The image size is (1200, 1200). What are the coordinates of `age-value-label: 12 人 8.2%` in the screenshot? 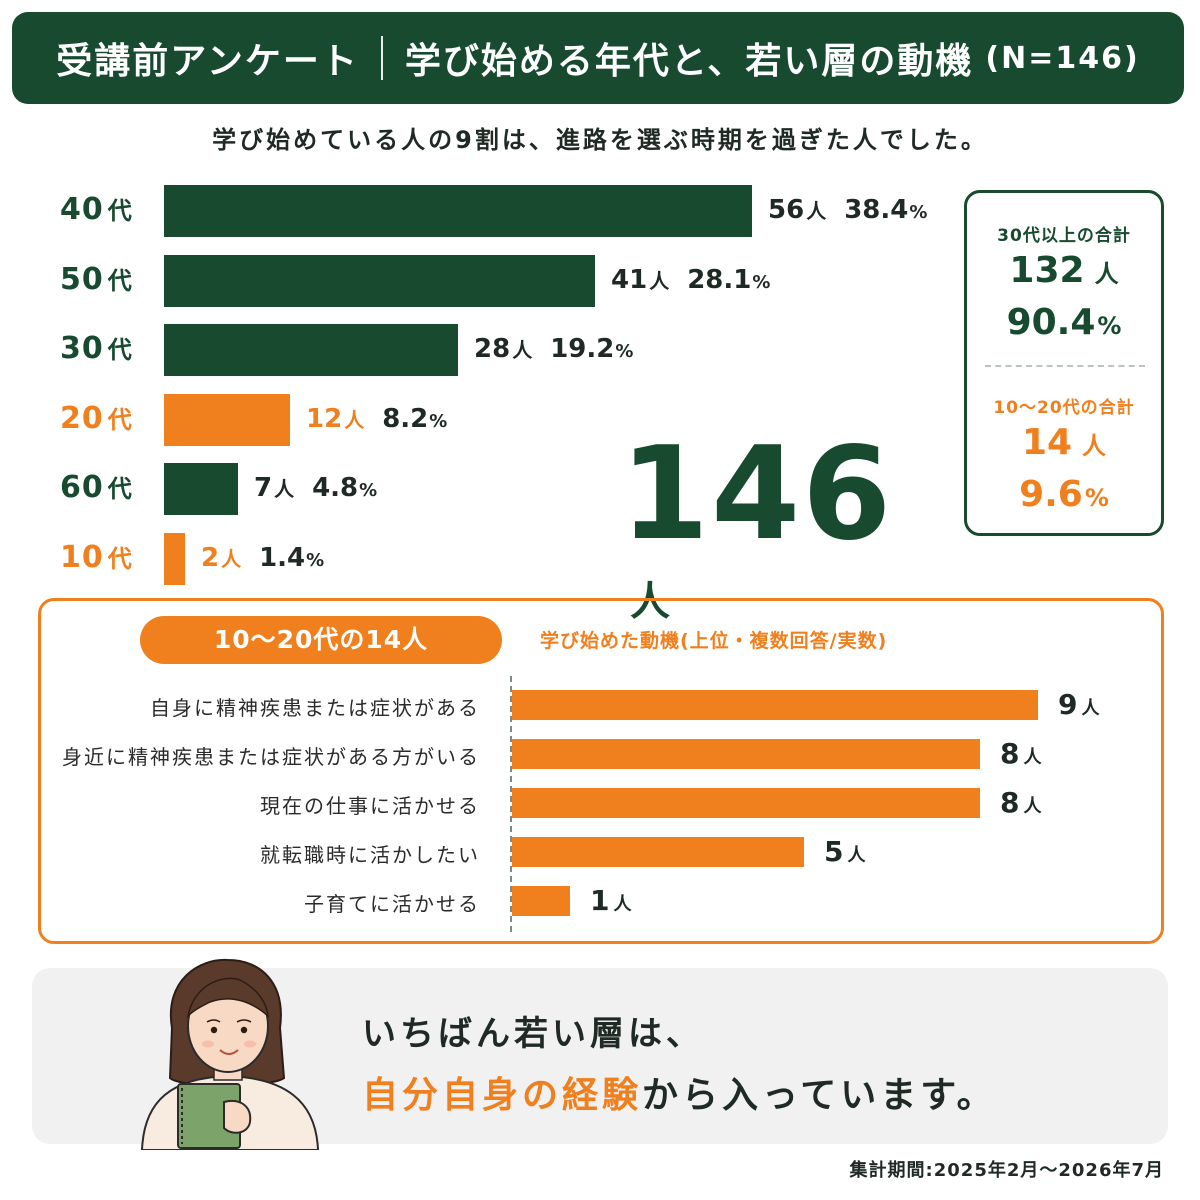 It's located at (376, 419).